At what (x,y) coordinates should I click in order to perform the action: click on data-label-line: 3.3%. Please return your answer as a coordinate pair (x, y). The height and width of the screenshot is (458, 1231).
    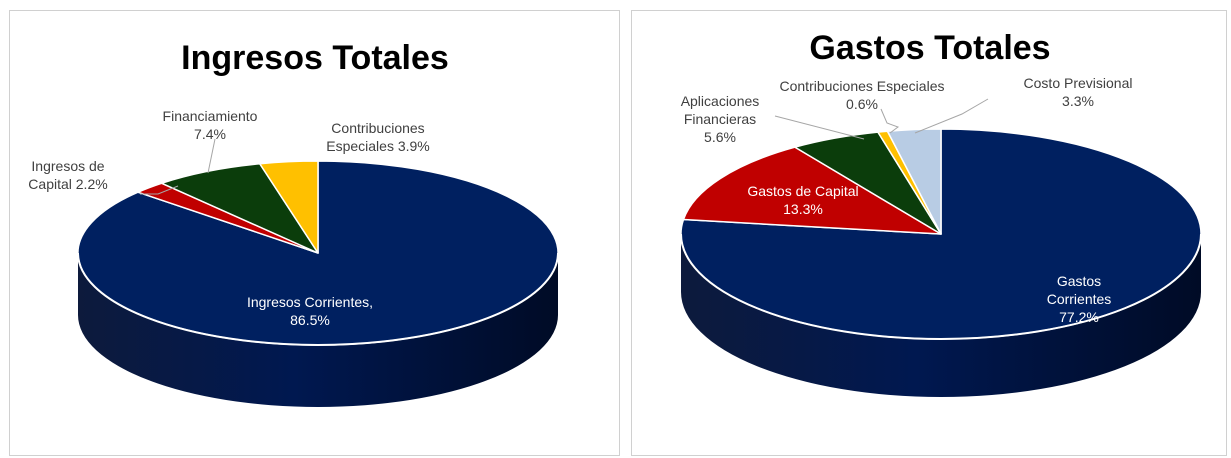
    Looking at the image, I should click on (1078, 101).